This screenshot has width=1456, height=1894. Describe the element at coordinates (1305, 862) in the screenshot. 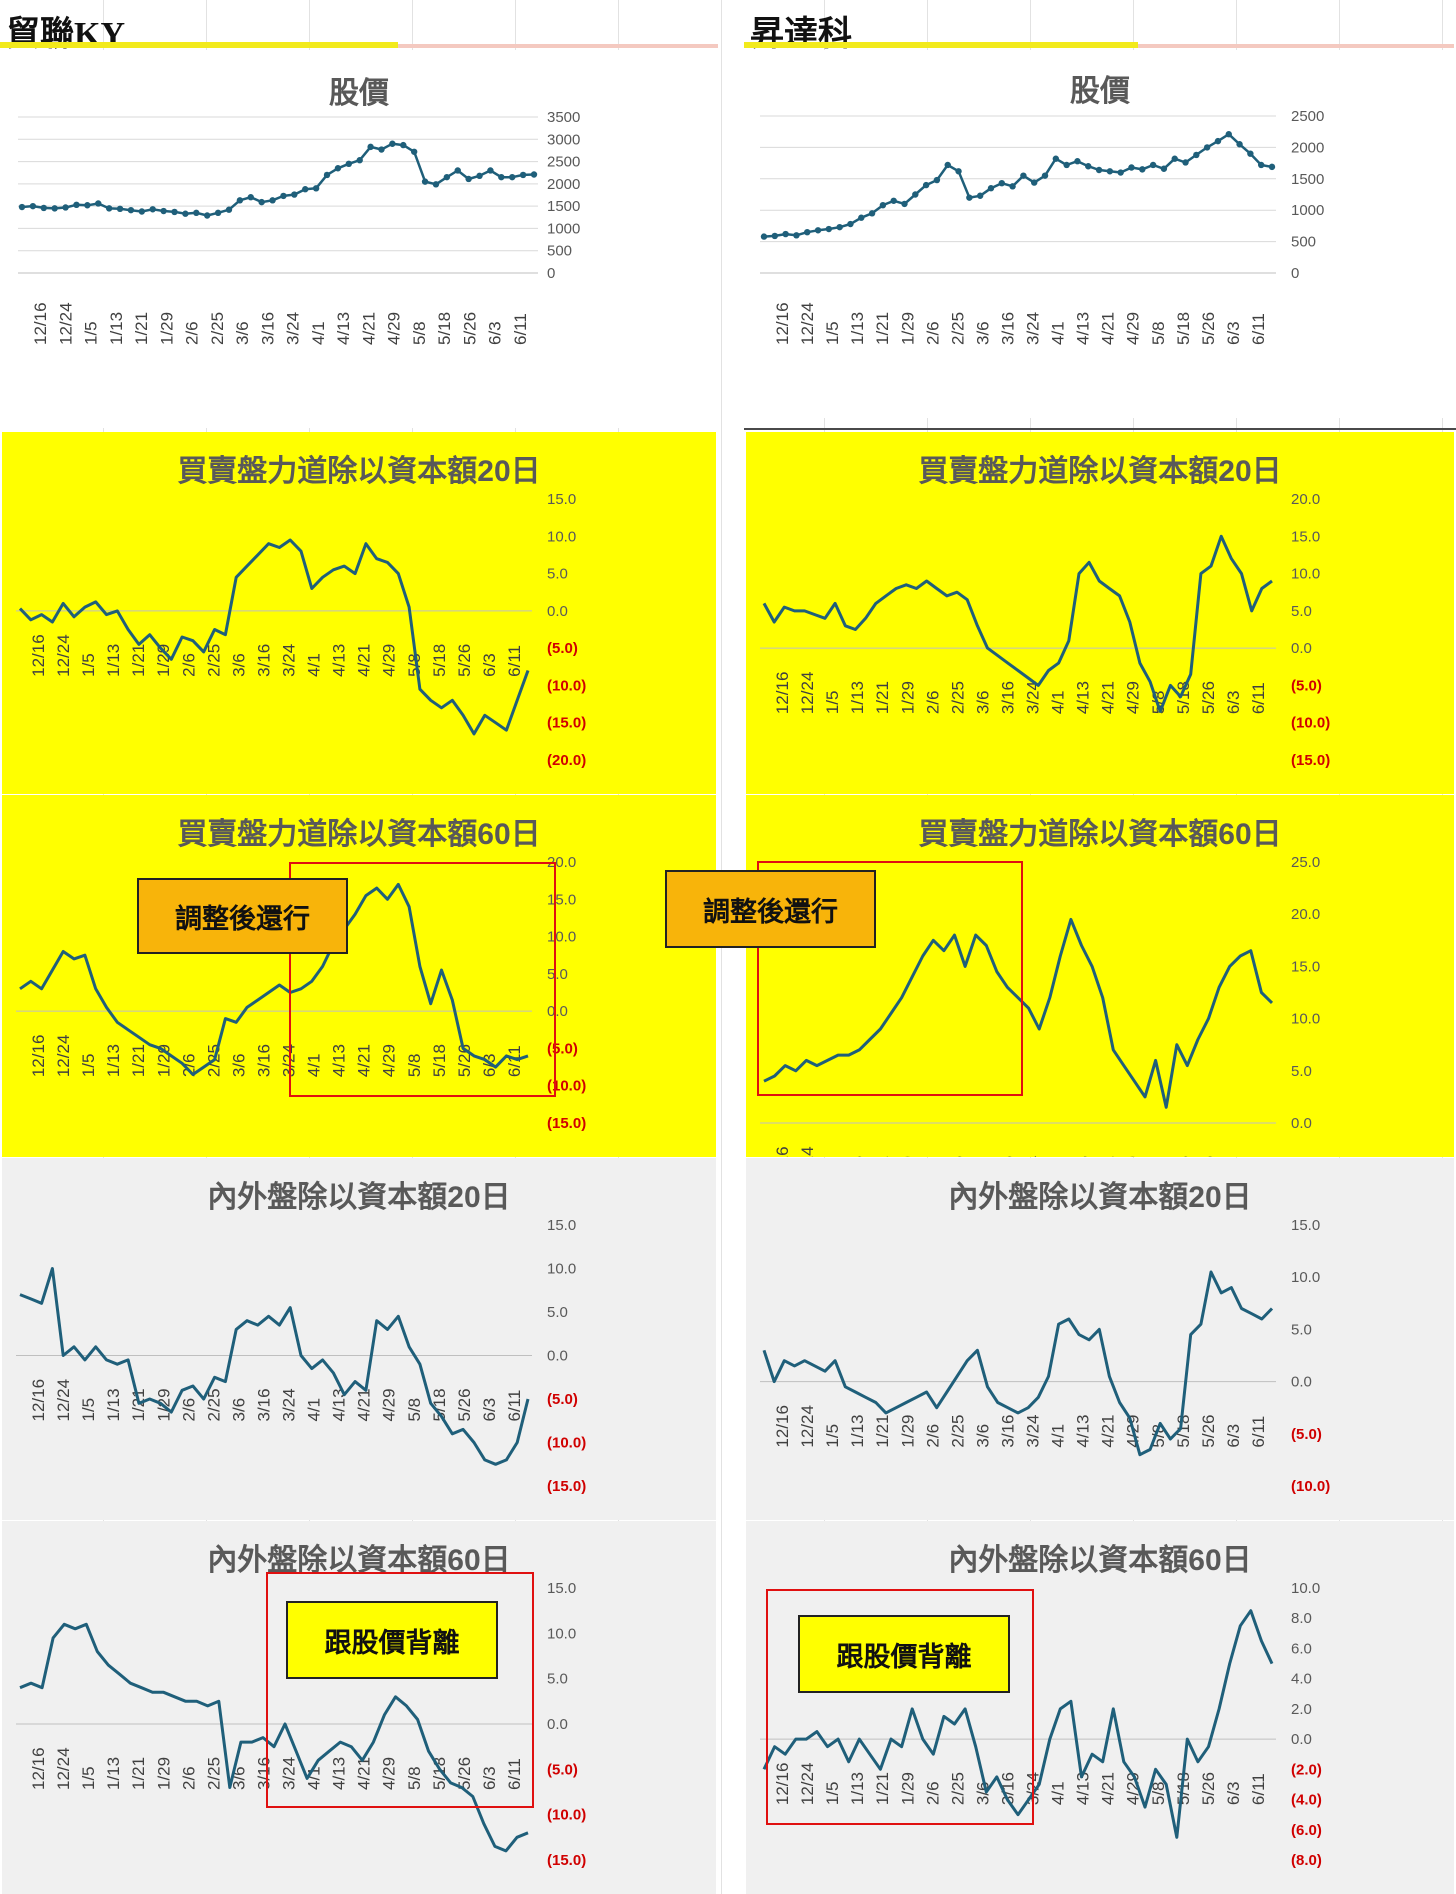

I see `y-tick-label: 25.0` at that location.